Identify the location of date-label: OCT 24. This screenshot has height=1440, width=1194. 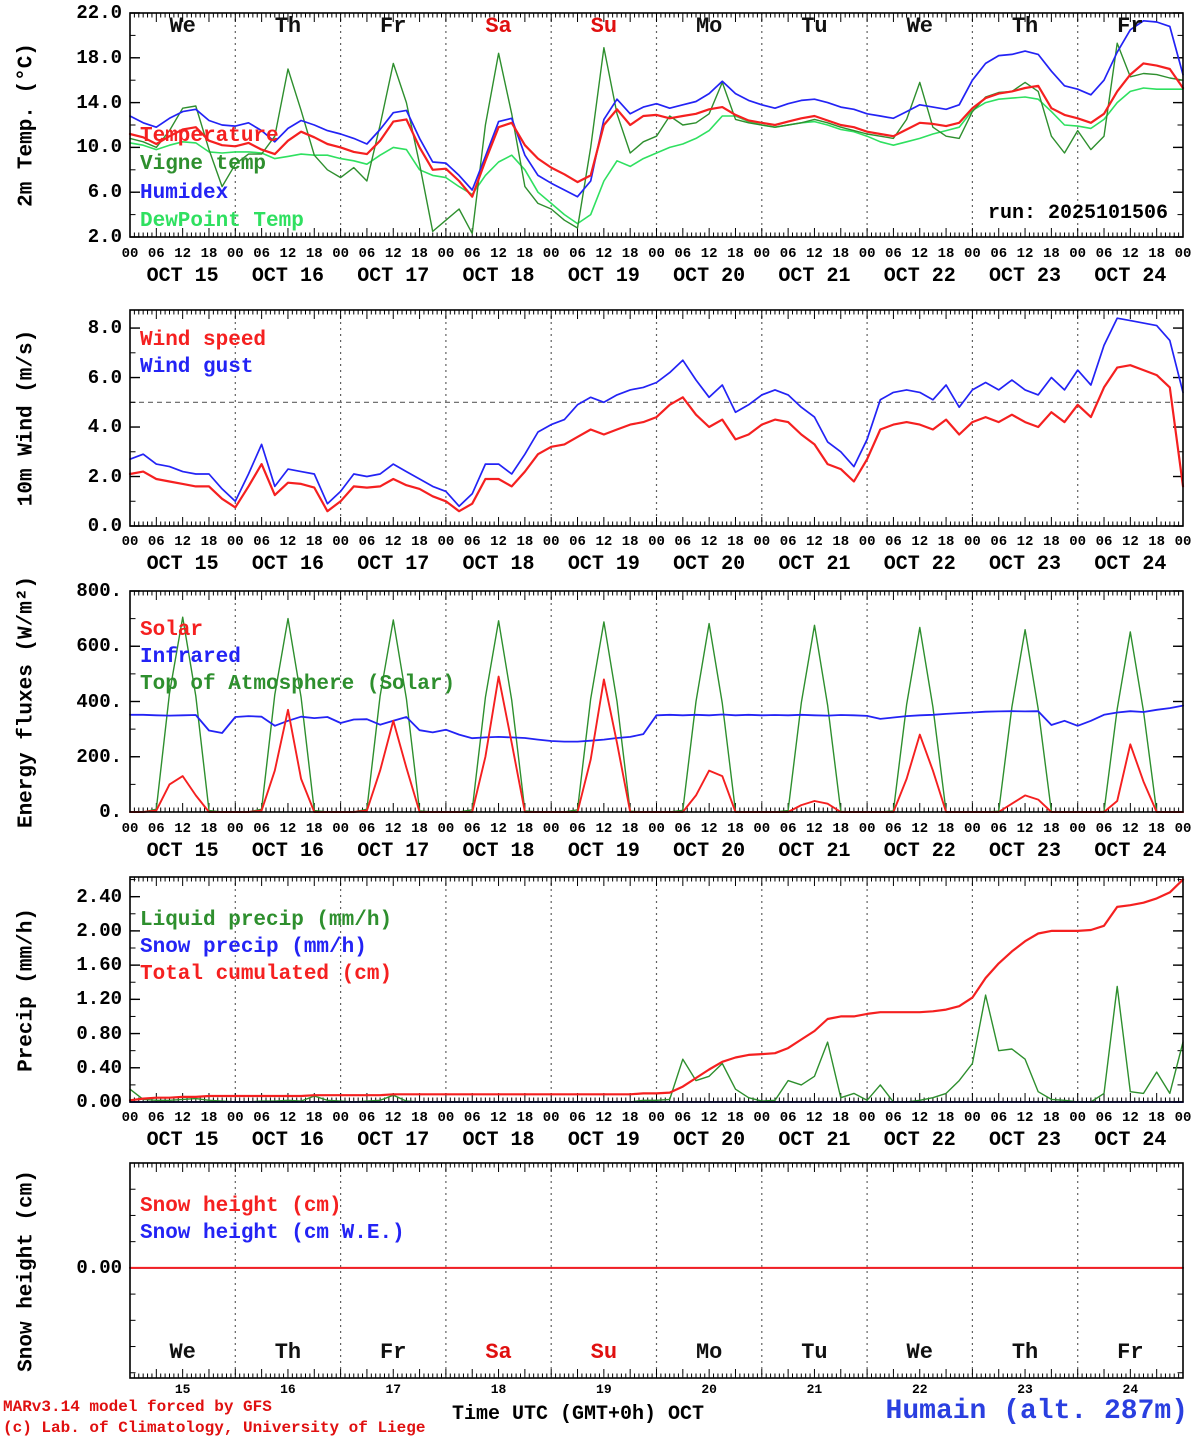
(1130, 276).